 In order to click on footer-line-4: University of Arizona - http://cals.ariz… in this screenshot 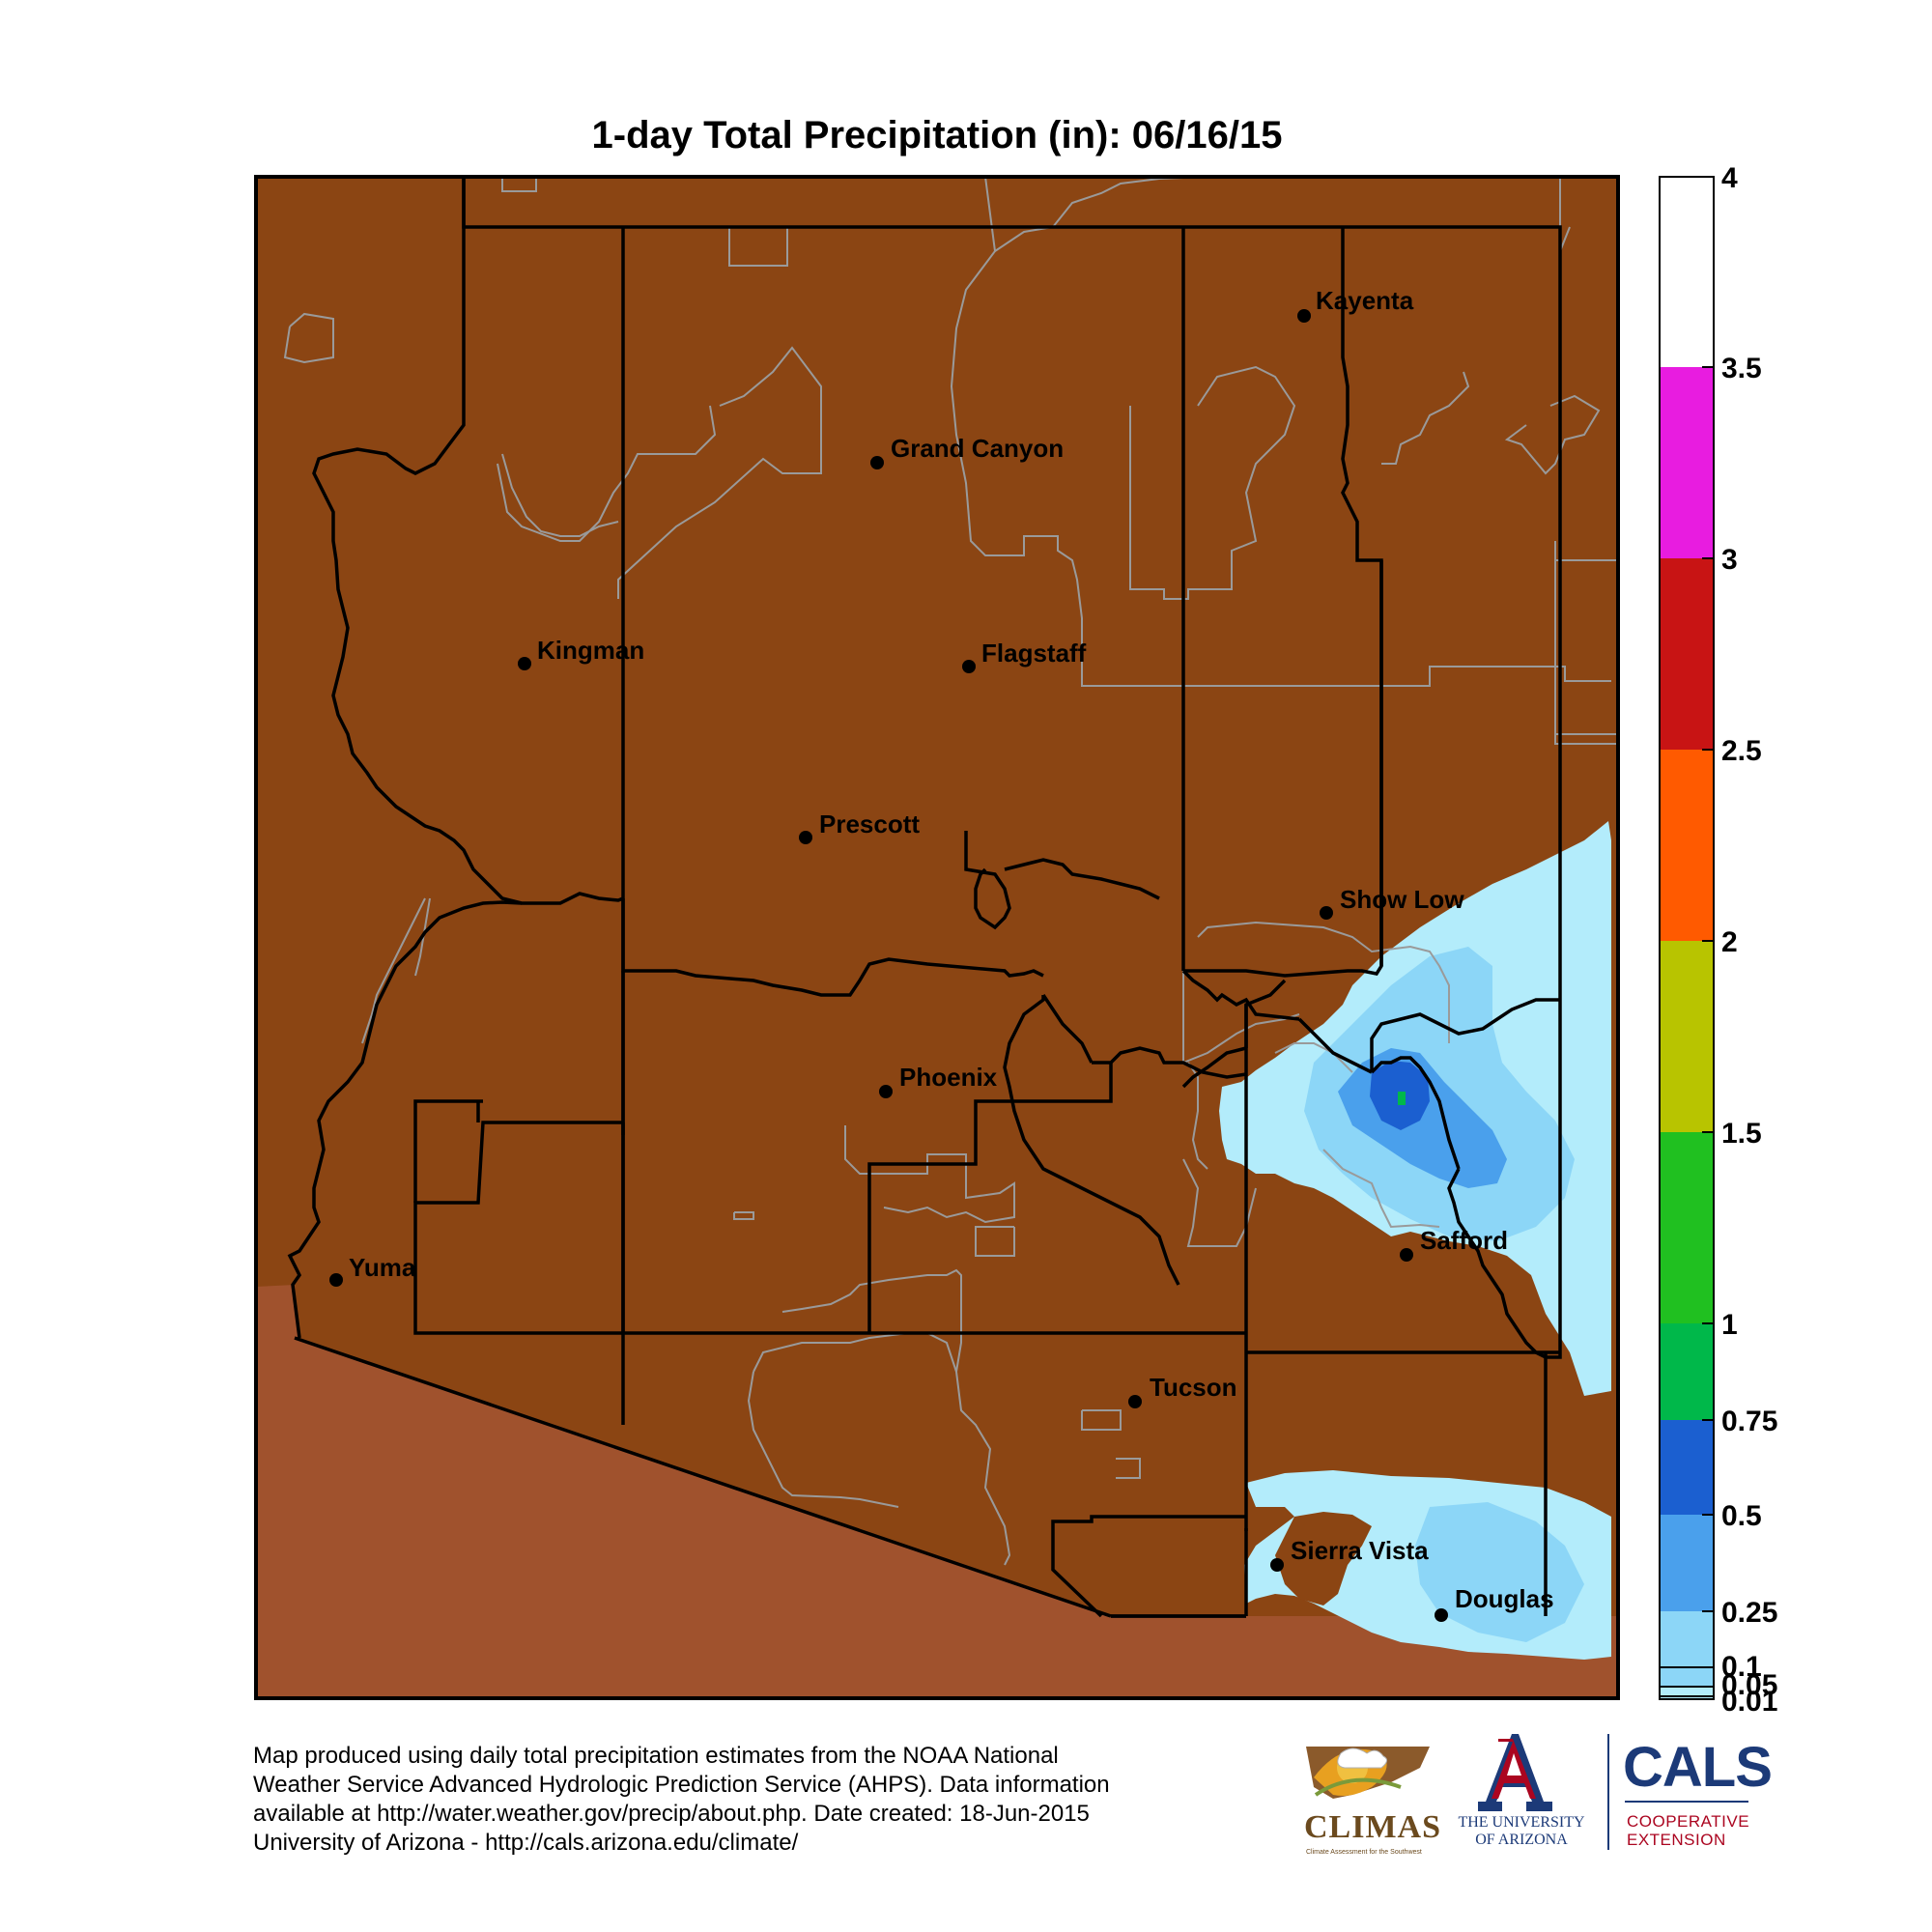, I will do `click(526, 1843)`.